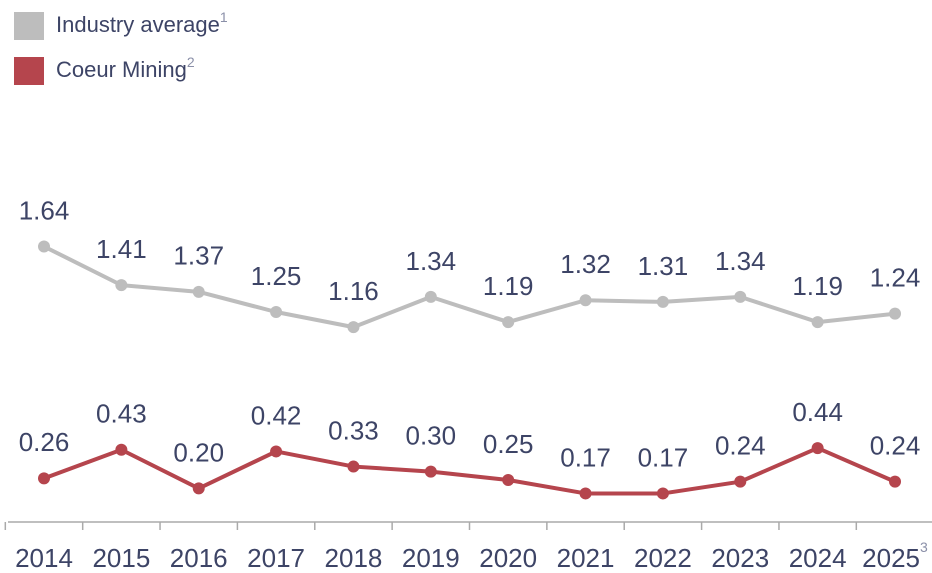 This screenshot has width=932, height=573. I want to click on category: 2017, so click(276, 558).